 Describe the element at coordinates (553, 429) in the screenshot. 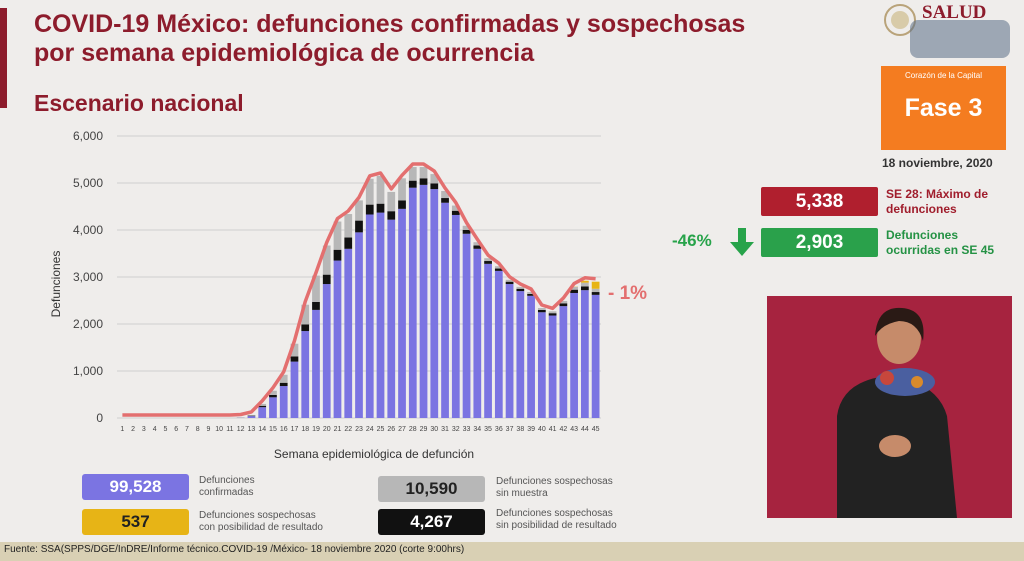

I see `x-tick-label: 41` at that location.